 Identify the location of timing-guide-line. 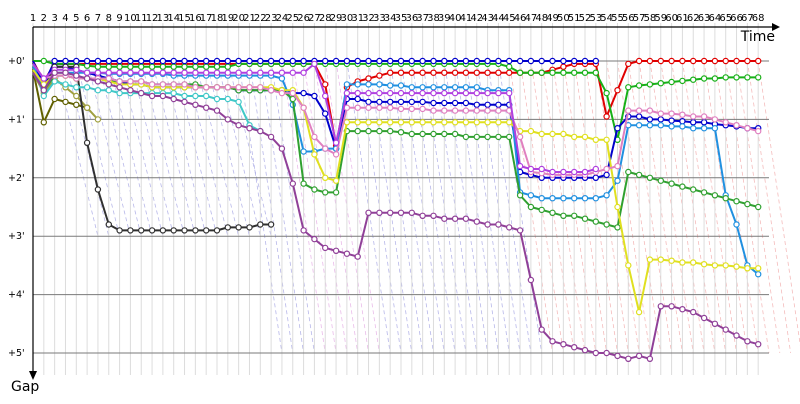
(769, 207).